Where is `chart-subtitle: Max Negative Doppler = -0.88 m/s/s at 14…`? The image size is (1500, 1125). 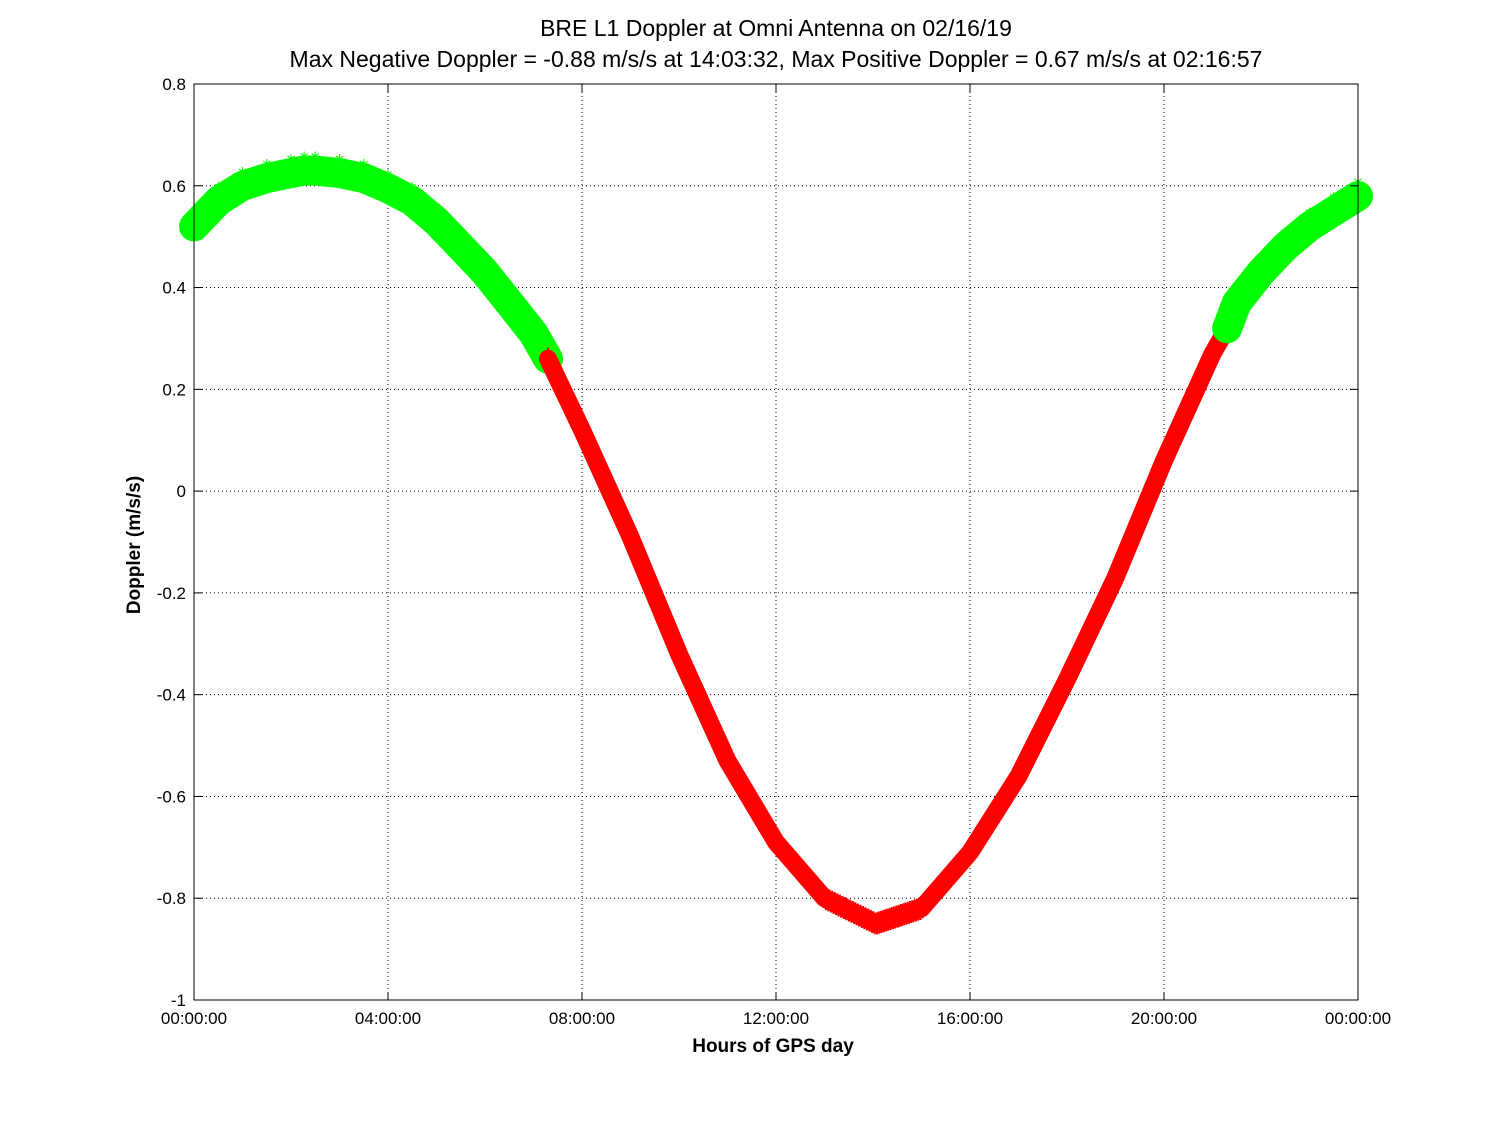 chart-subtitle: Max Negative Doppler = -0.88 m/s/s at 14… is located at coordinates (776, 59).